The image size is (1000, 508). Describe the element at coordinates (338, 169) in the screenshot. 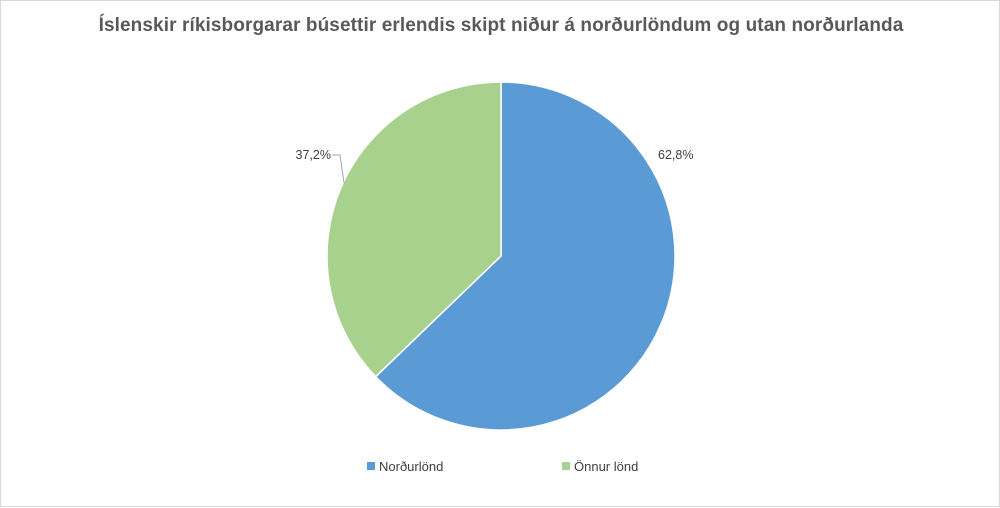

I see `leader-line-onnur-lond` at that location.